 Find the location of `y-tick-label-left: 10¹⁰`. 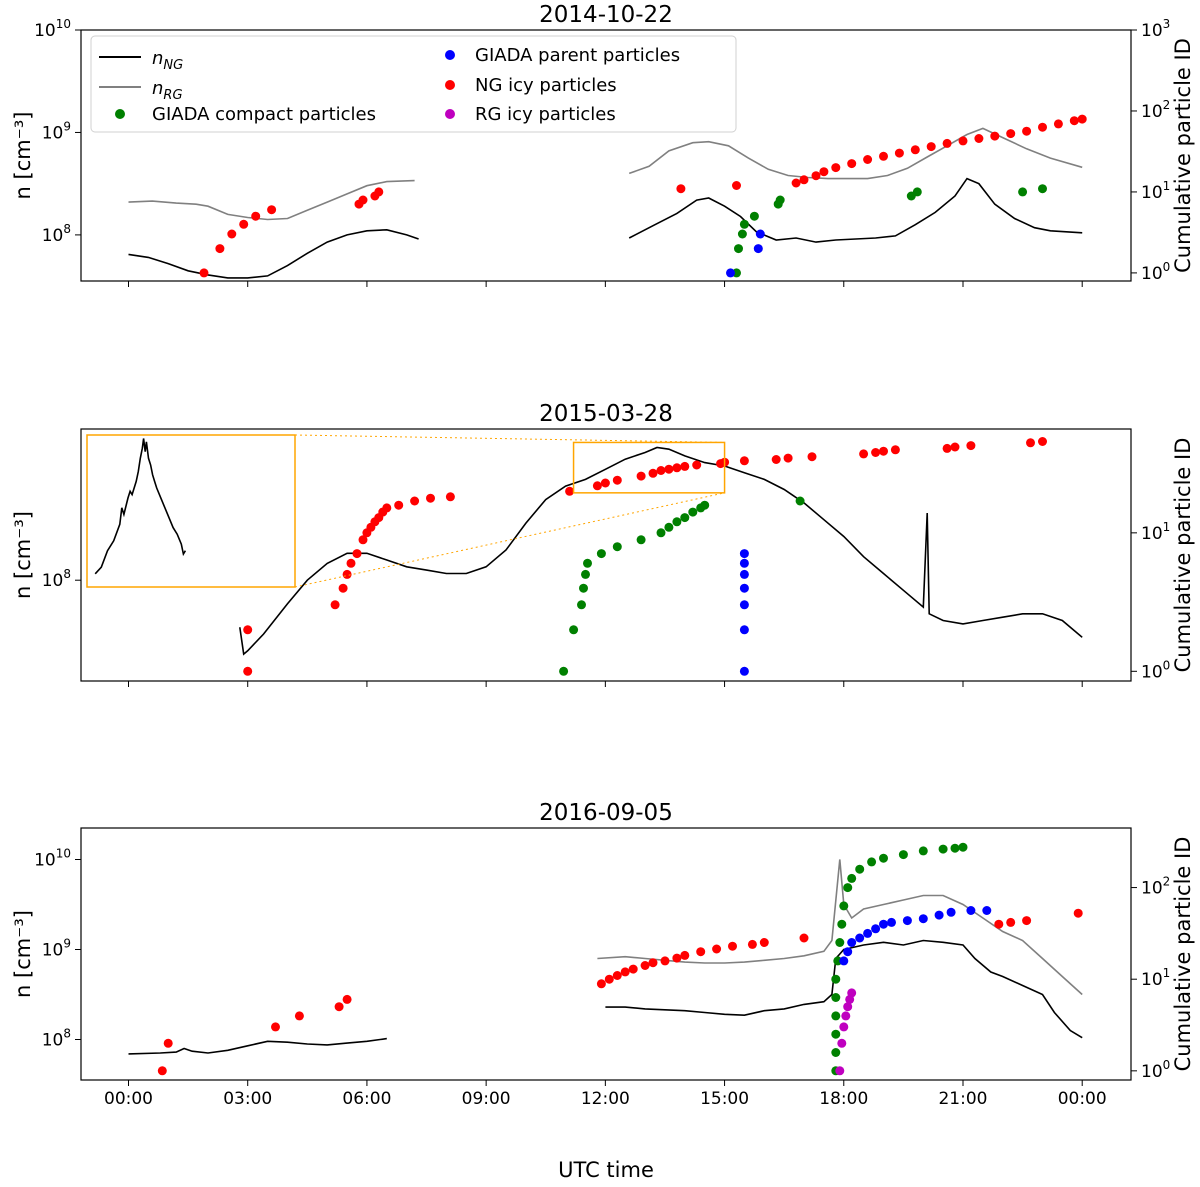

y-tick-label-left: 10¹⁰ is located at coordinates (52, 29).